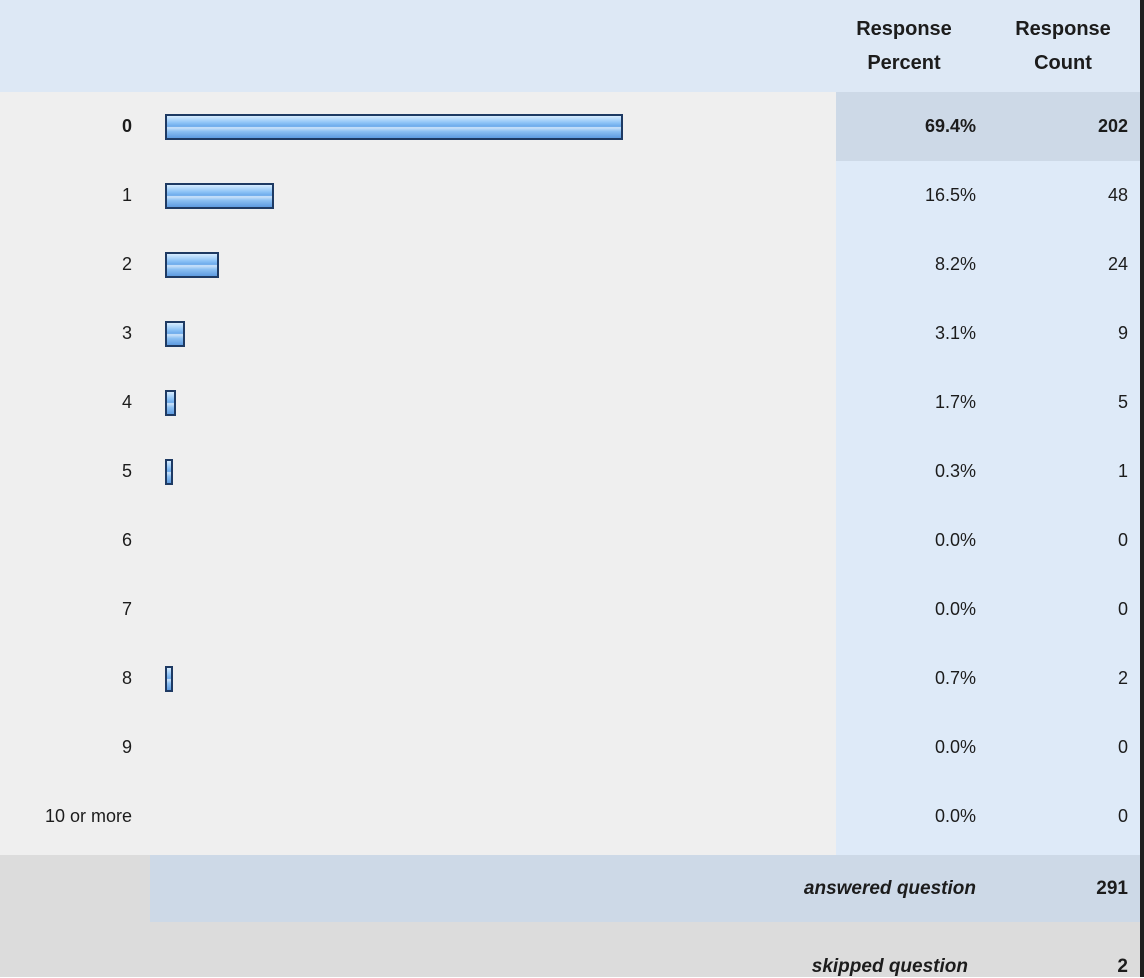 This screenshot has height=978, width=1144. What do you see at coordinates (889, 888) in the screenshot?
I see `answered-question-label: answered question` at bounding box center [889, 888].